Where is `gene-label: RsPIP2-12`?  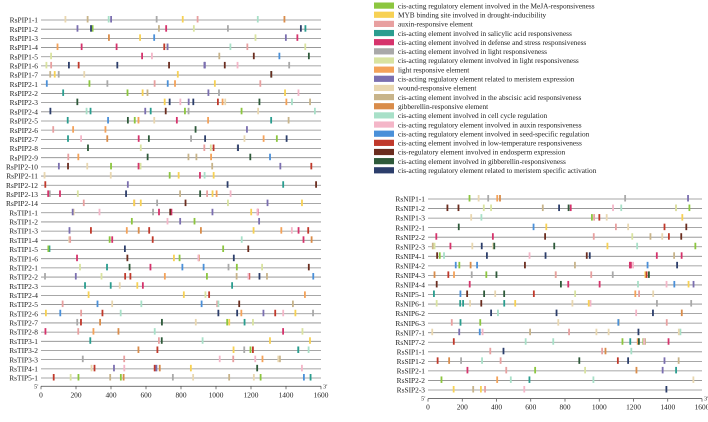 gene-label: RsPIP2-12 is located at coordinates (22, 185).